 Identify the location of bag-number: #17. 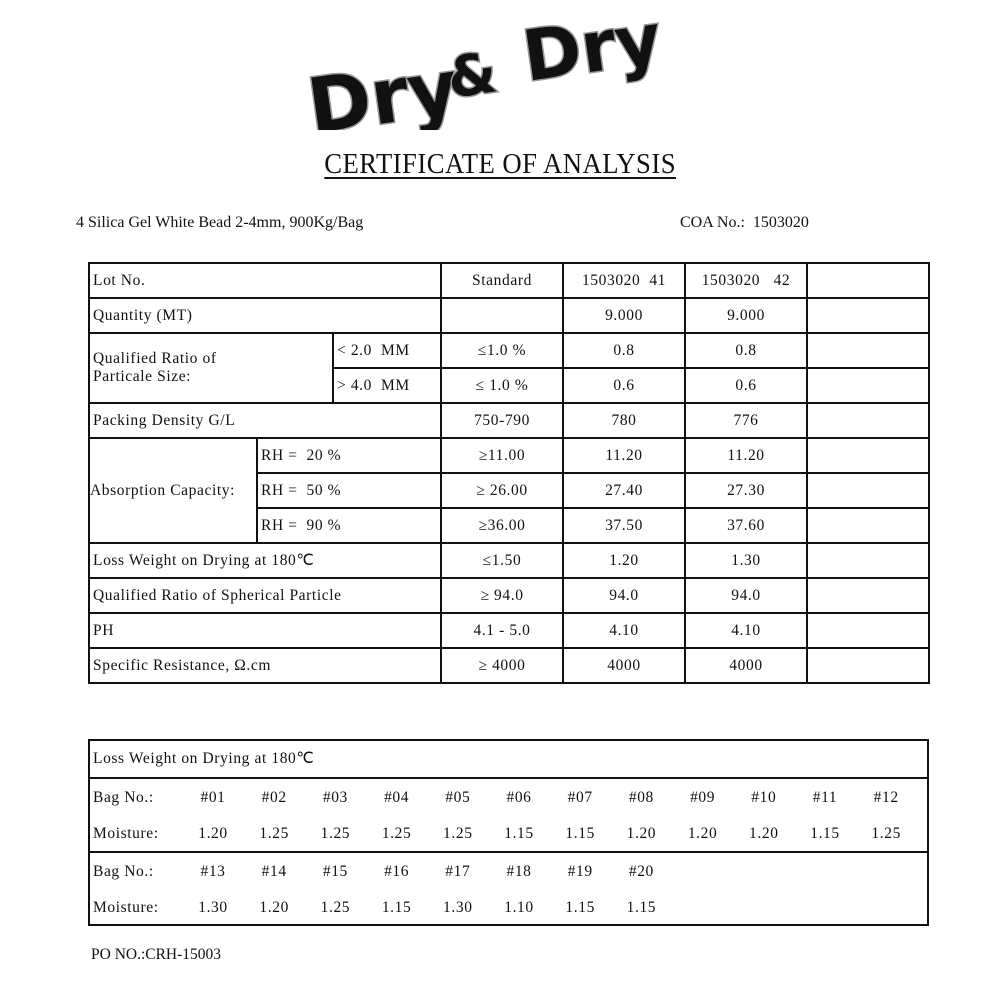
(458, 871).